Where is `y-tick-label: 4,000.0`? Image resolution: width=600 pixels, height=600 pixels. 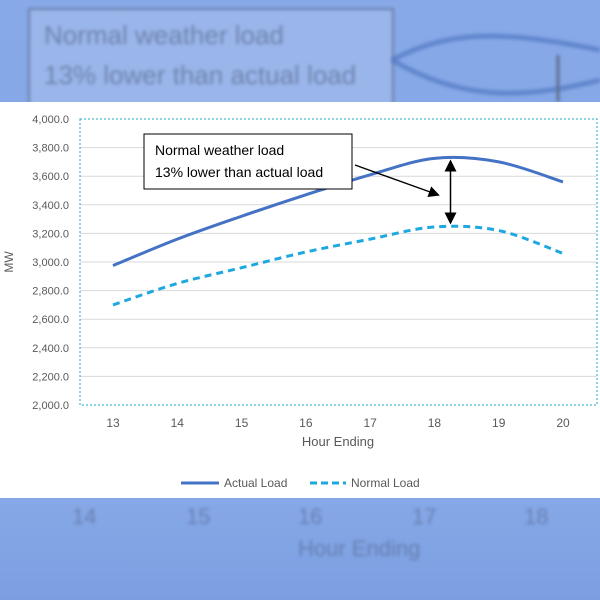 y-tick-label: 4,000.0 is located at coordinates (50, 120).